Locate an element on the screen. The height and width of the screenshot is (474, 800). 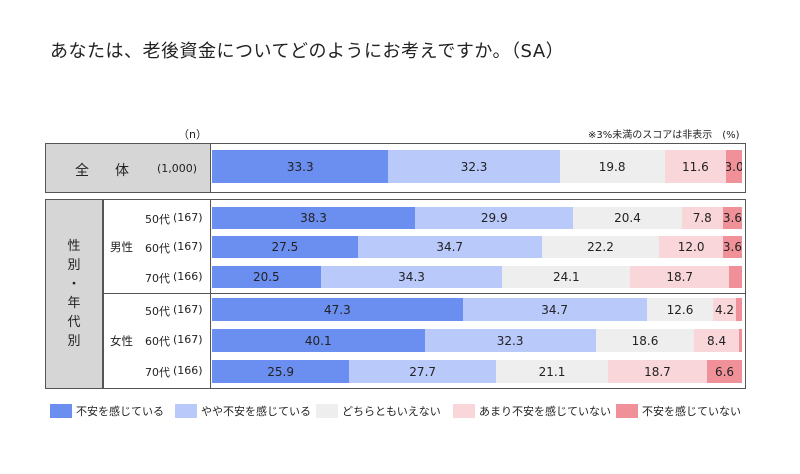
n-header: （n） is located at coordinates (192, 134).